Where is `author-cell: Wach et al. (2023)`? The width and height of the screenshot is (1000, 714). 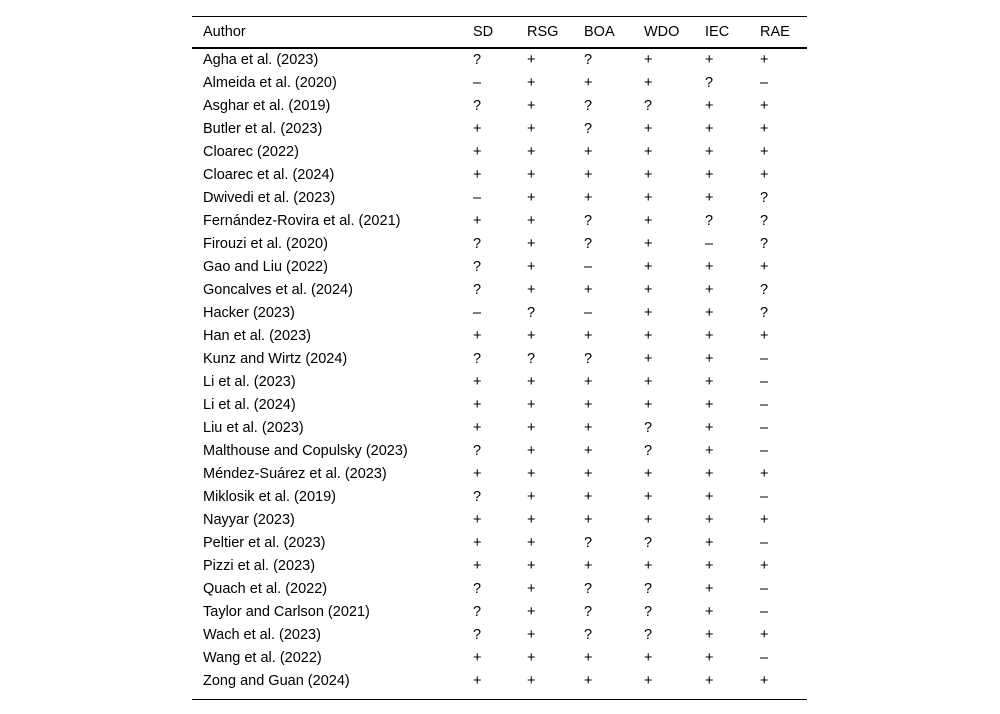 author-cell: Wach et al. (2023) is located at coordinates (262, 635).